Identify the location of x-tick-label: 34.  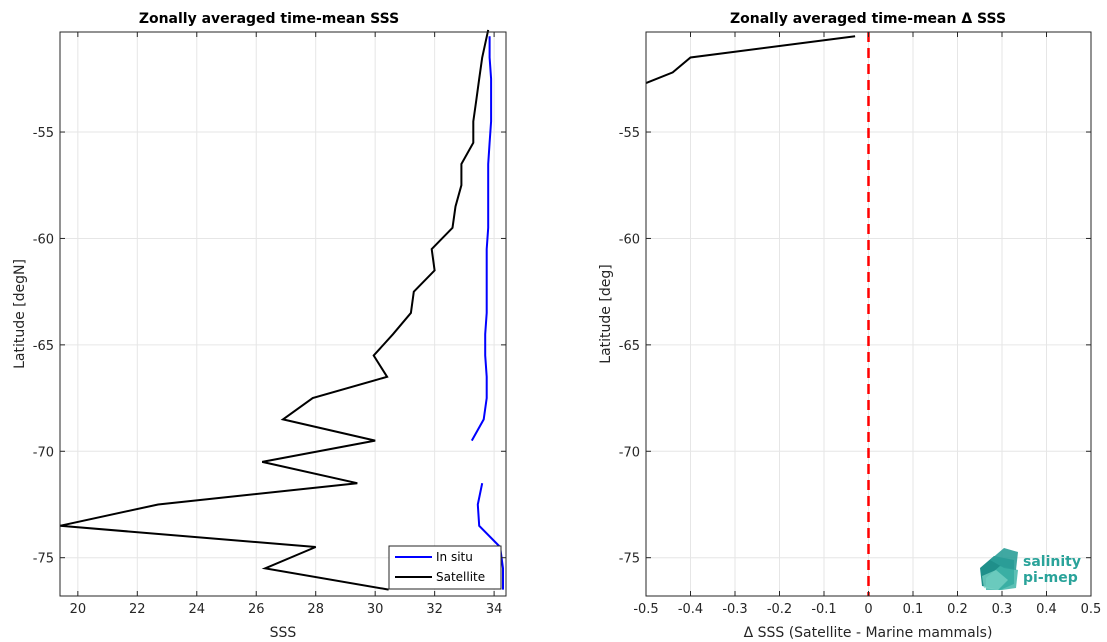
(494, 609).